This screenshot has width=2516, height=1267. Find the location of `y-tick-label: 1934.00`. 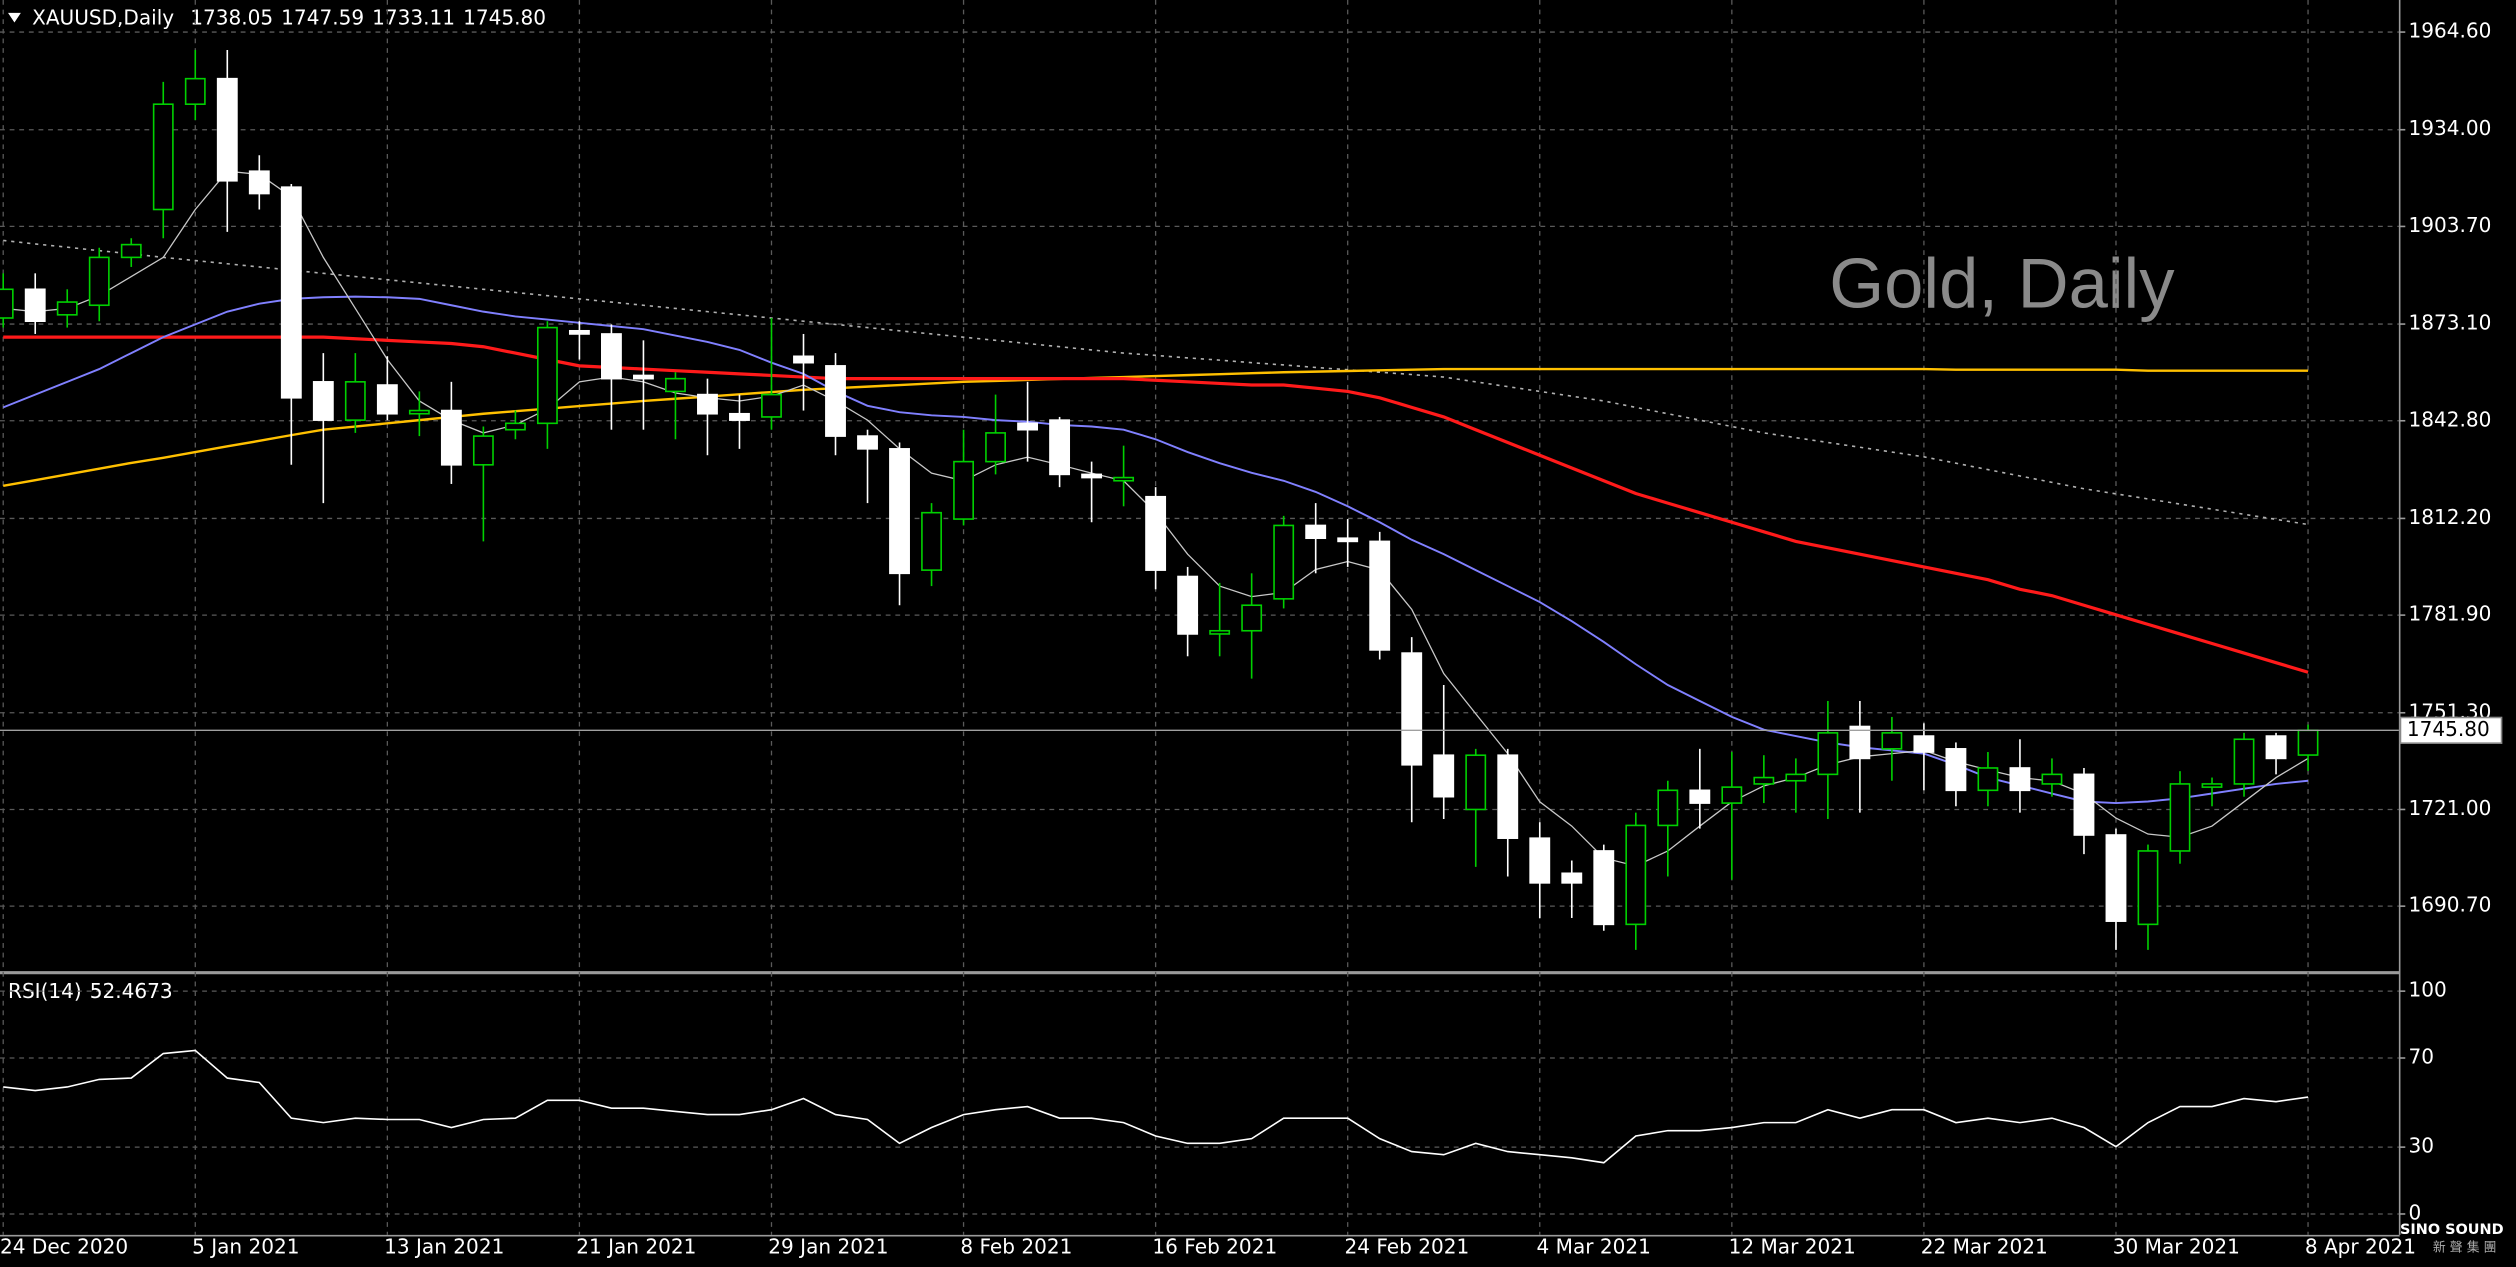

y-tick-label: 1934.00 is located at coordinates (2449, 128).